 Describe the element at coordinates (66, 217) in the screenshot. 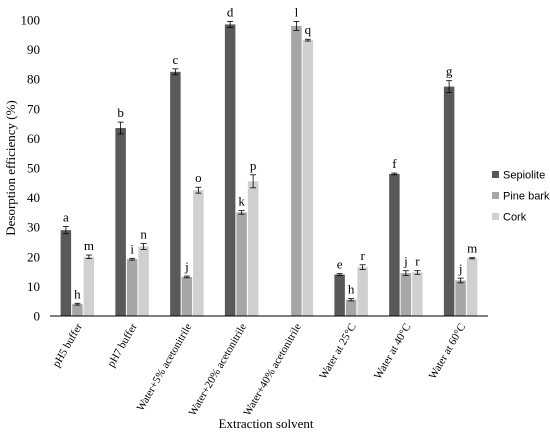

I see `significance-label: a` at that location.